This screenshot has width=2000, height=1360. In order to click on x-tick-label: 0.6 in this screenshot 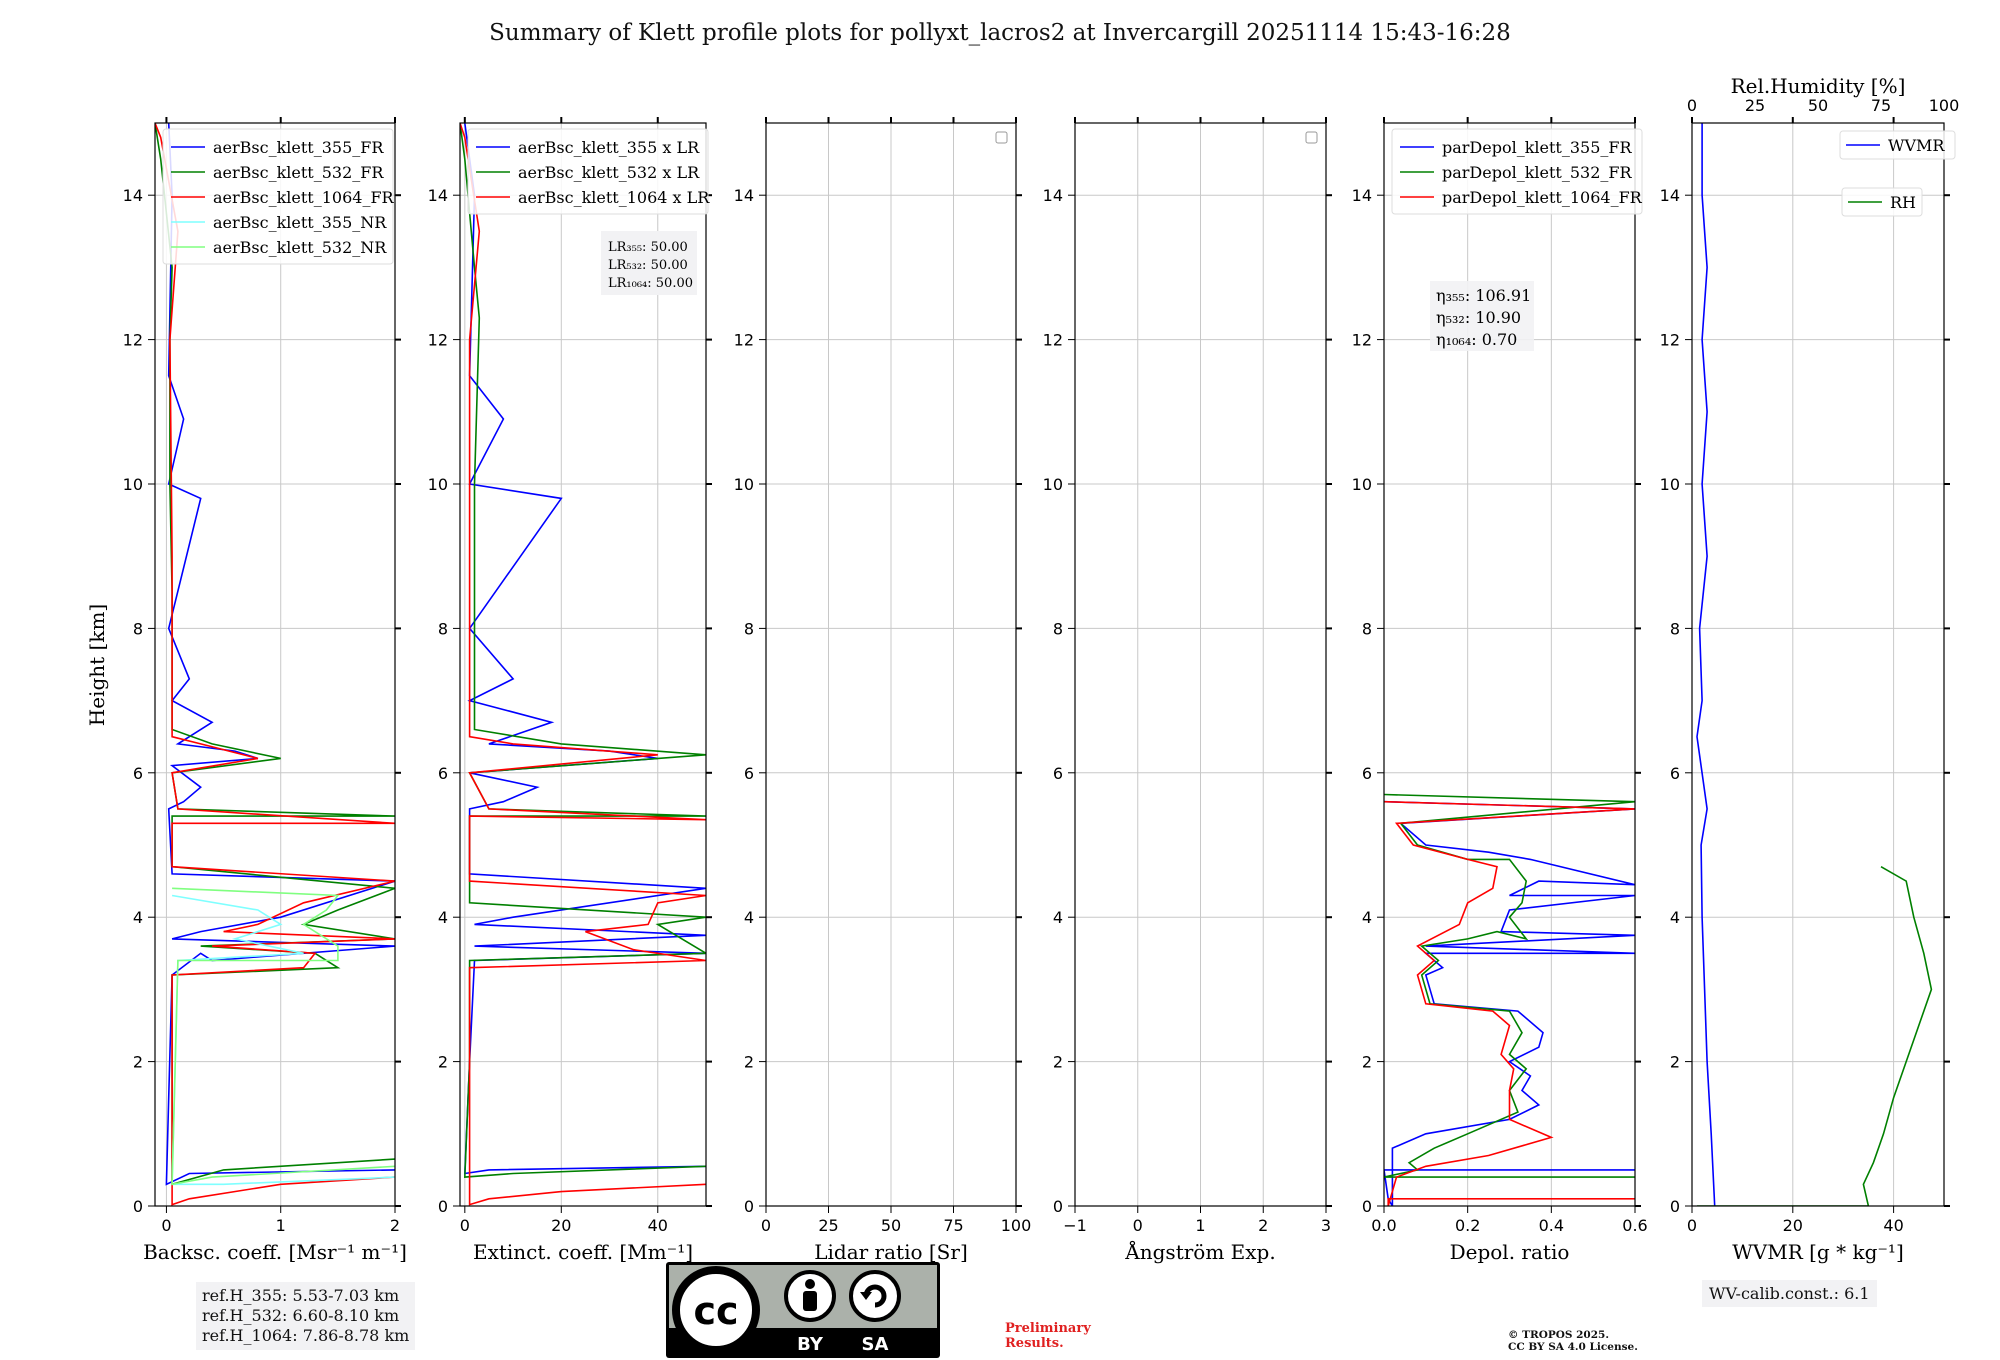, I will do `click(1634, 1225)`.